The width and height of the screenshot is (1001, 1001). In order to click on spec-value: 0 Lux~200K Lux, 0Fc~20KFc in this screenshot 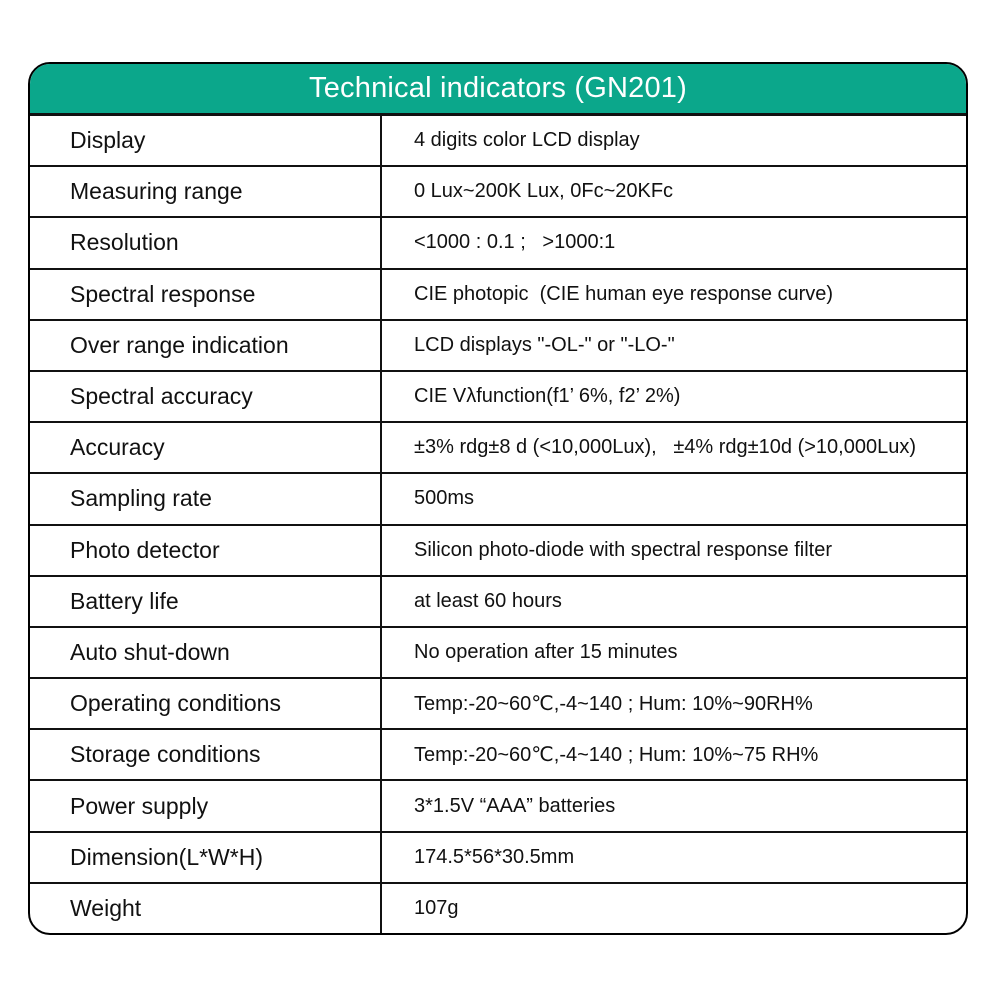, I will do `click(544, 191)`.